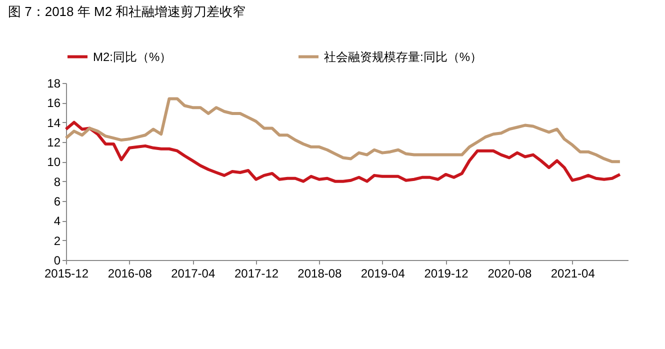 The width and height of the screenshot is (665, 349). Describe the element at coordinates (403, 57) in the screenshot. I see `legend-label: 社会融资规模存量:同比（%）` at that location.